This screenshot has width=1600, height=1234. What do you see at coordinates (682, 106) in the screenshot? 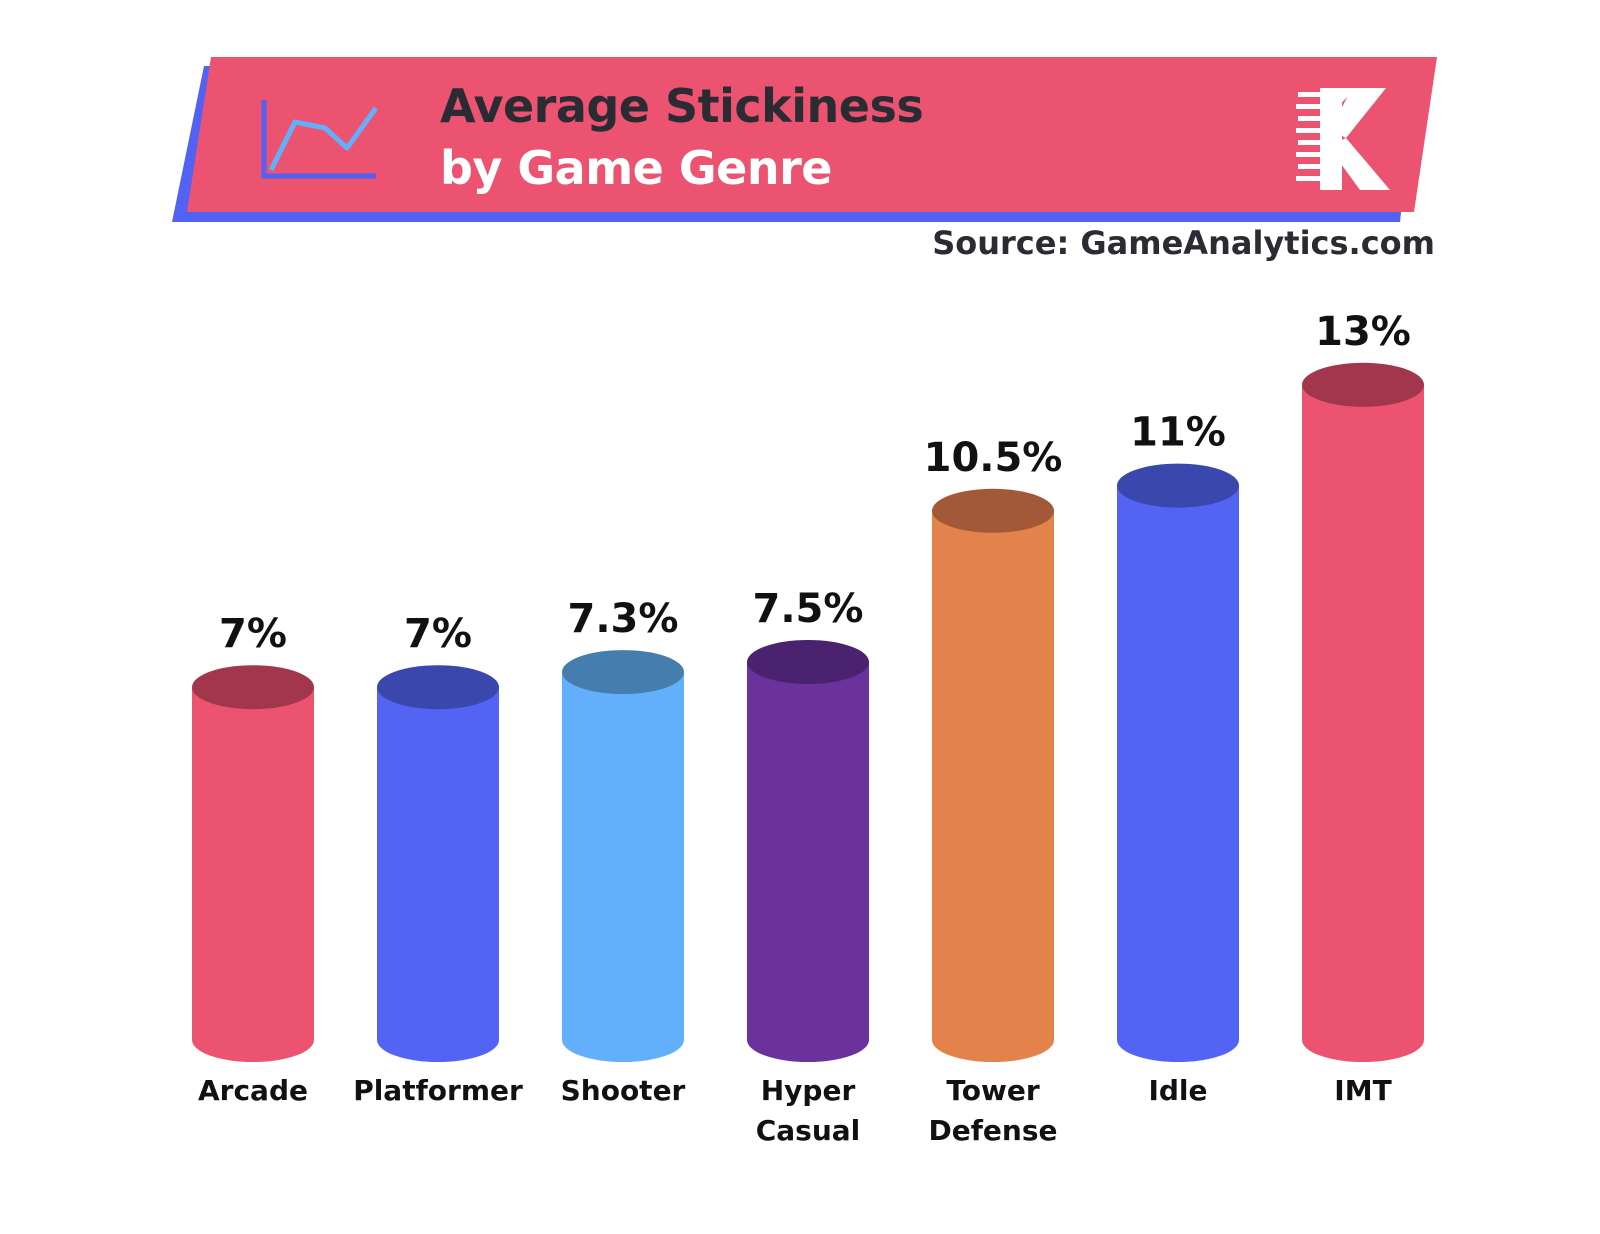
I see `chart-title-line-1: Average Stickiness` at bounding box center [682, 106].